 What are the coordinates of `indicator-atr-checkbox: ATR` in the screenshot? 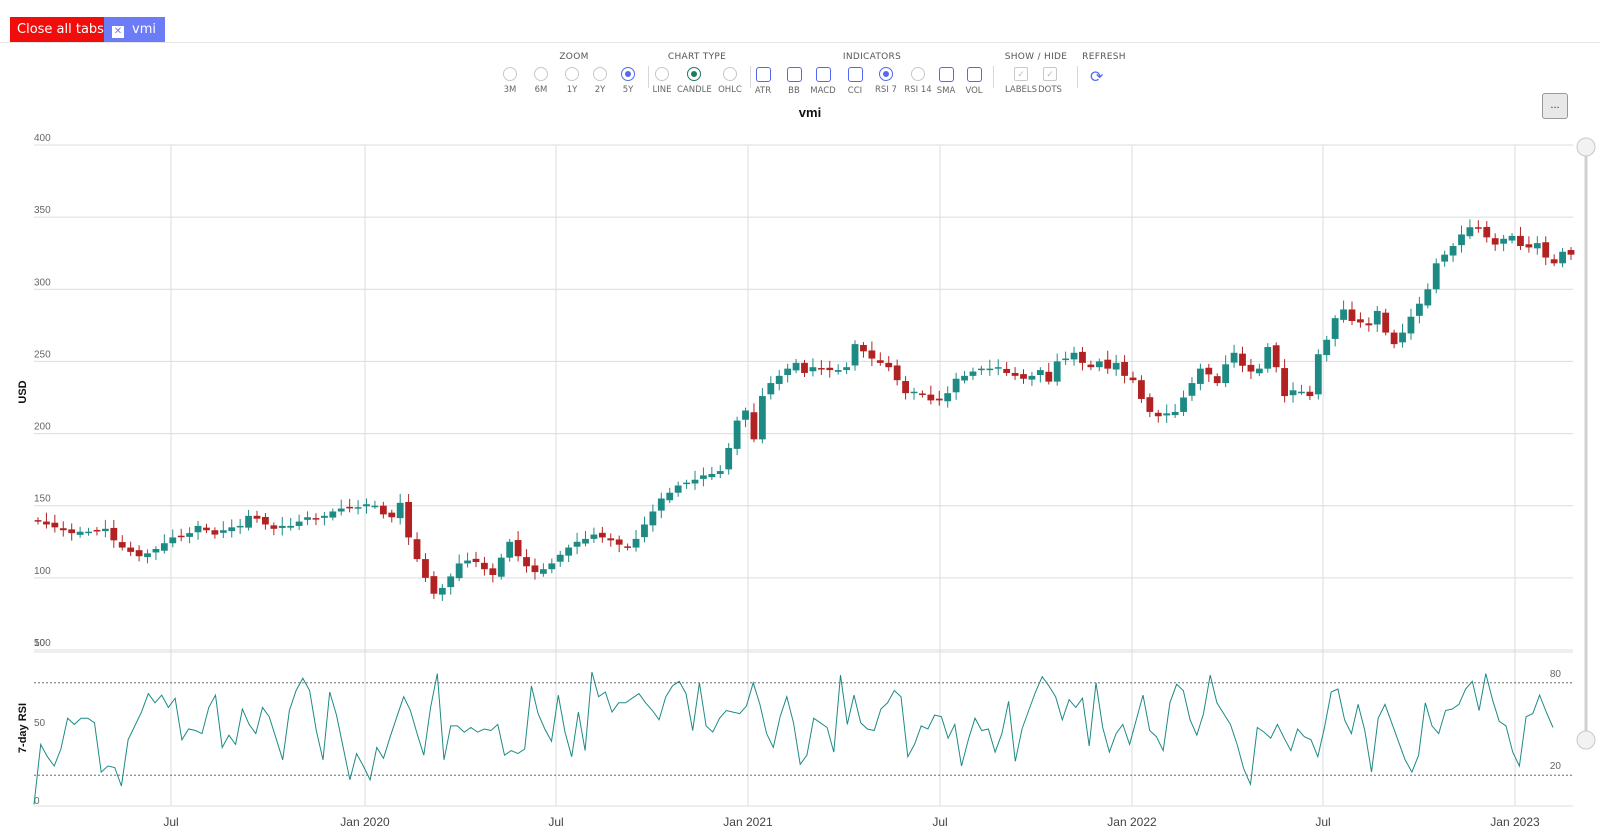 It's located at (763, 81).